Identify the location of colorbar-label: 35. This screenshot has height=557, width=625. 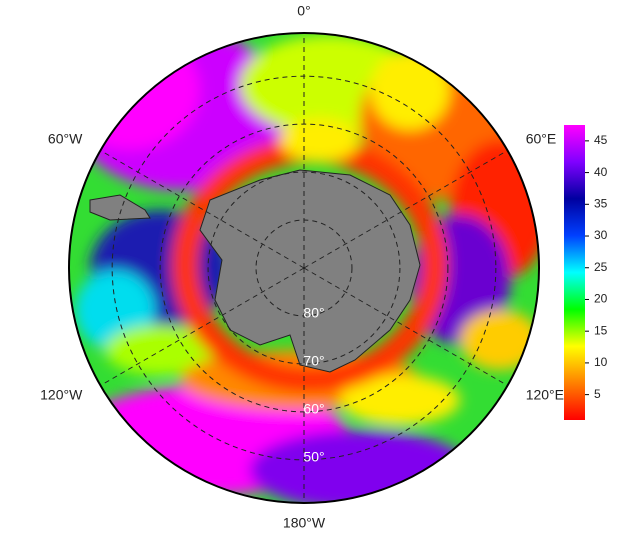
(601, 203).